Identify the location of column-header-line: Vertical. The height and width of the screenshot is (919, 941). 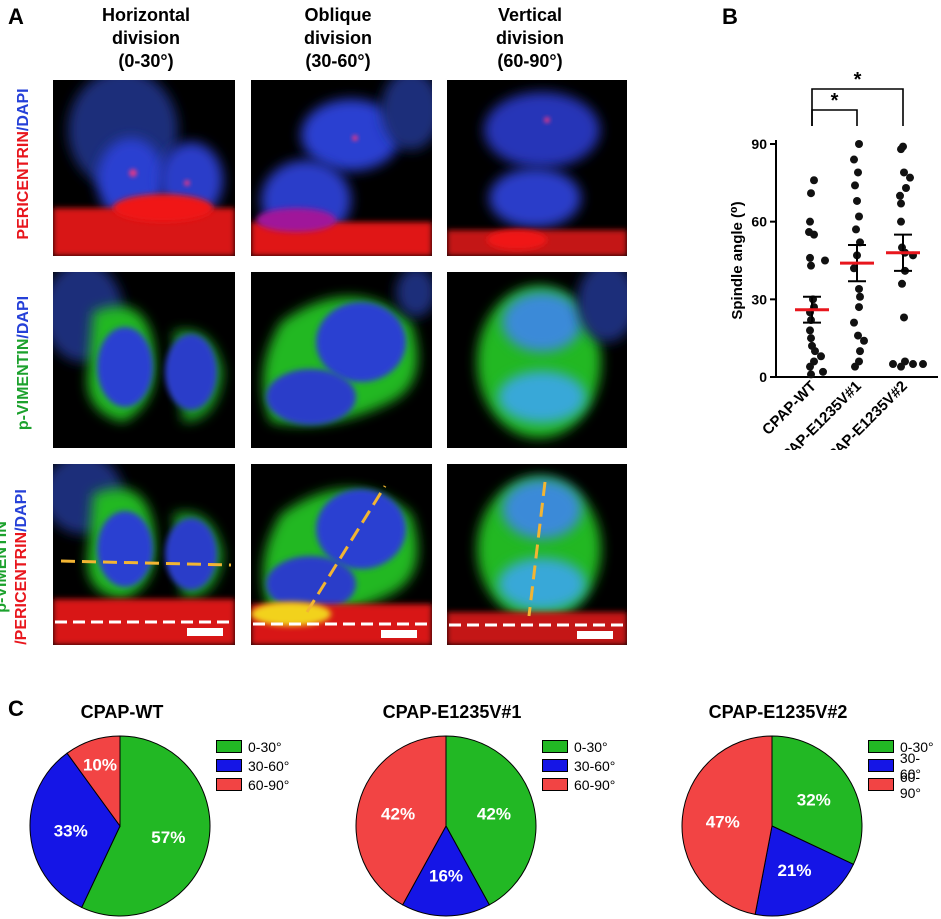
(530, 15).